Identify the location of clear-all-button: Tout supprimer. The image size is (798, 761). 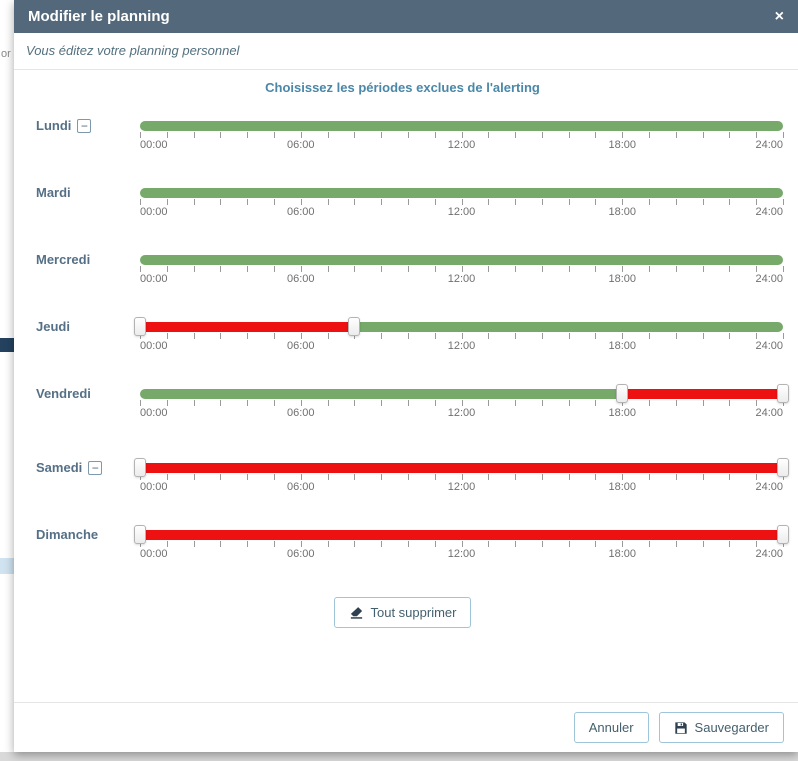
(402, 612).